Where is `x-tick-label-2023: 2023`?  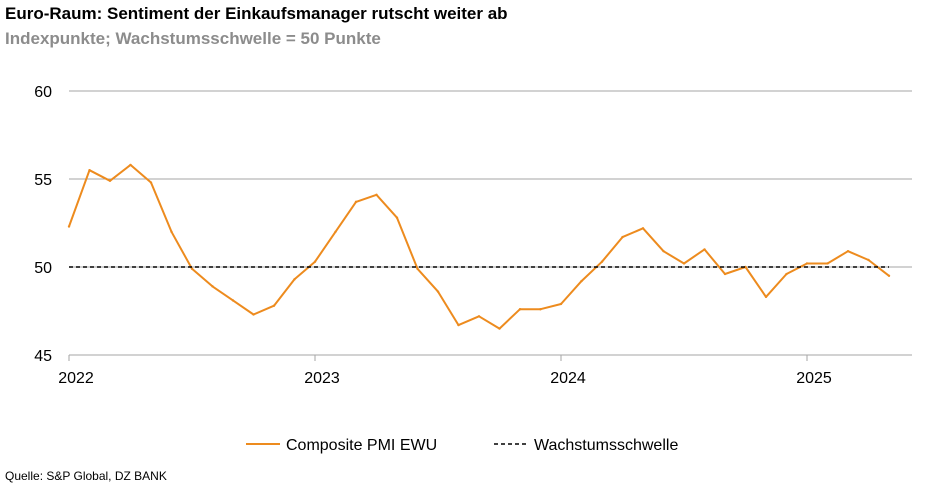
x-tick-label-2023: 2023 is located at coordinates (322, 378).